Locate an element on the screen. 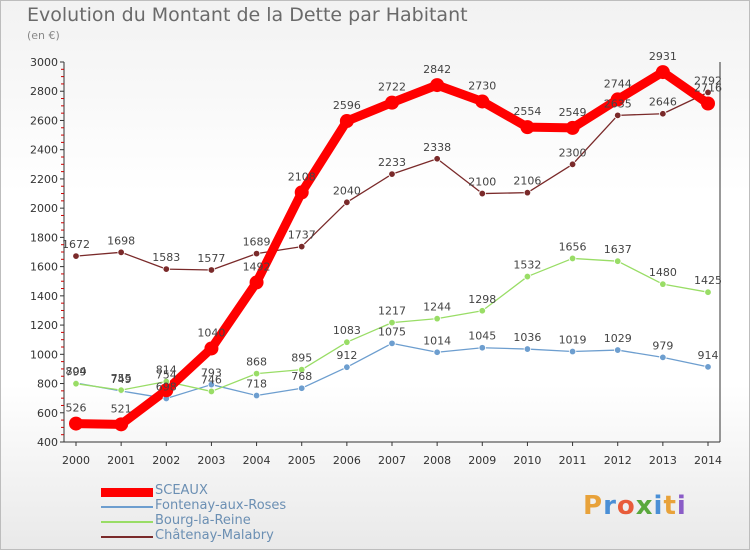 This screenshot has height=550, width=750. data-label: 1532 is located at coordinates (527, 265).